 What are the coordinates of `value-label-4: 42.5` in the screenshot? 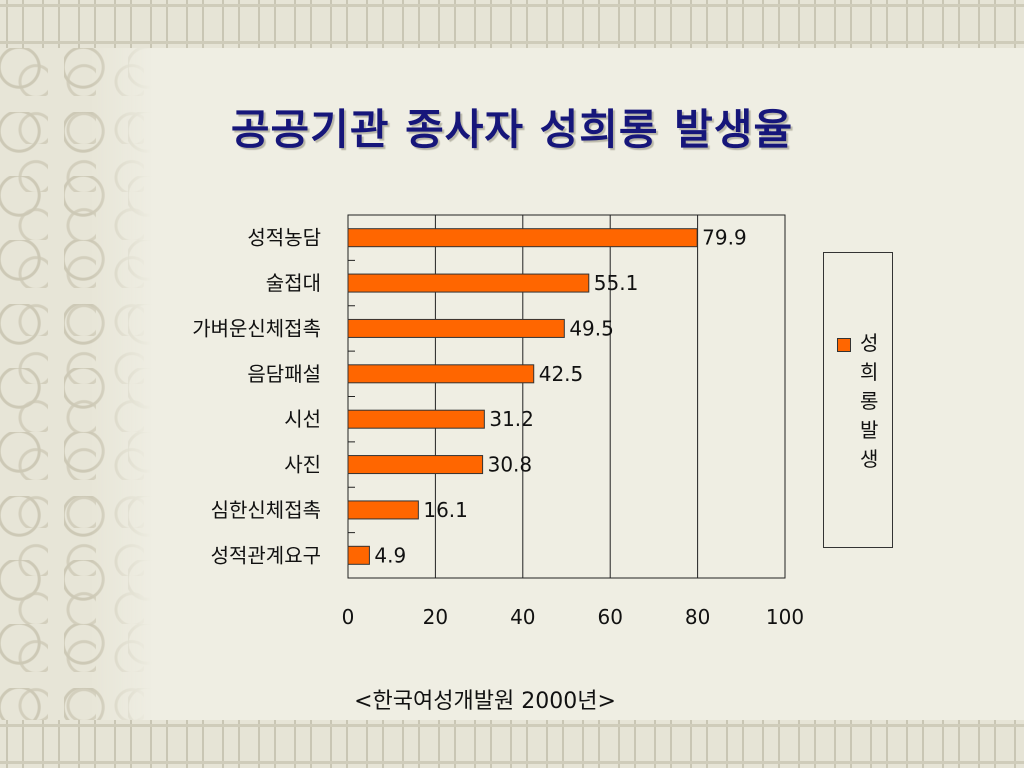 It's located at (561, 374).